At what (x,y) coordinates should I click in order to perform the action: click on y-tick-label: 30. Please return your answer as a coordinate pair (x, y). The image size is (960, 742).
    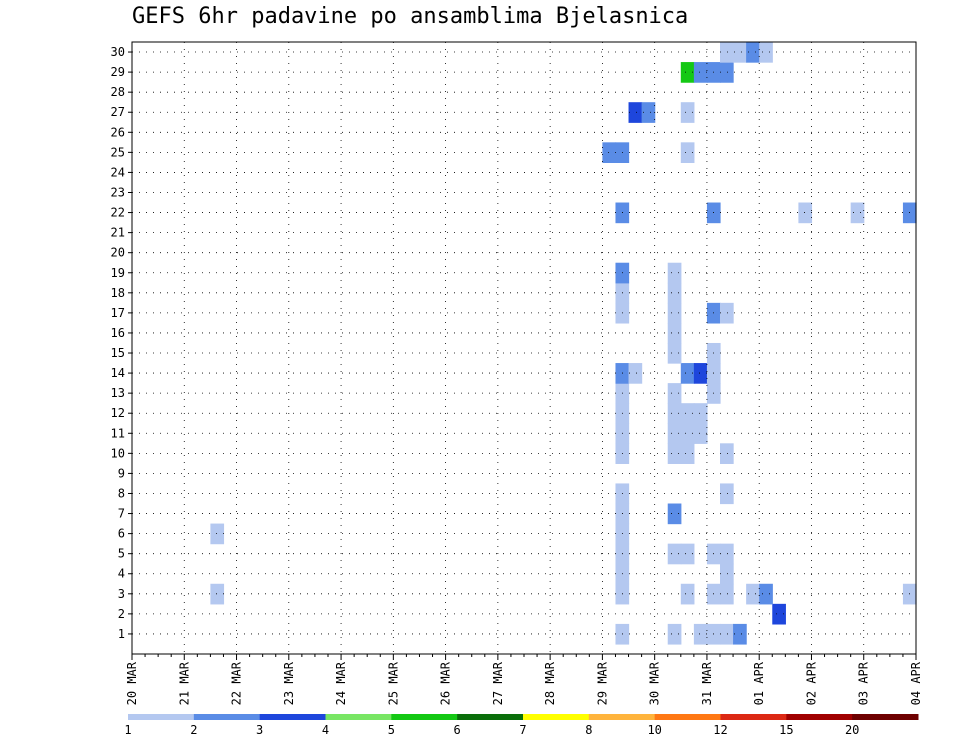
    Looking at the image, I should click on (118, 52).